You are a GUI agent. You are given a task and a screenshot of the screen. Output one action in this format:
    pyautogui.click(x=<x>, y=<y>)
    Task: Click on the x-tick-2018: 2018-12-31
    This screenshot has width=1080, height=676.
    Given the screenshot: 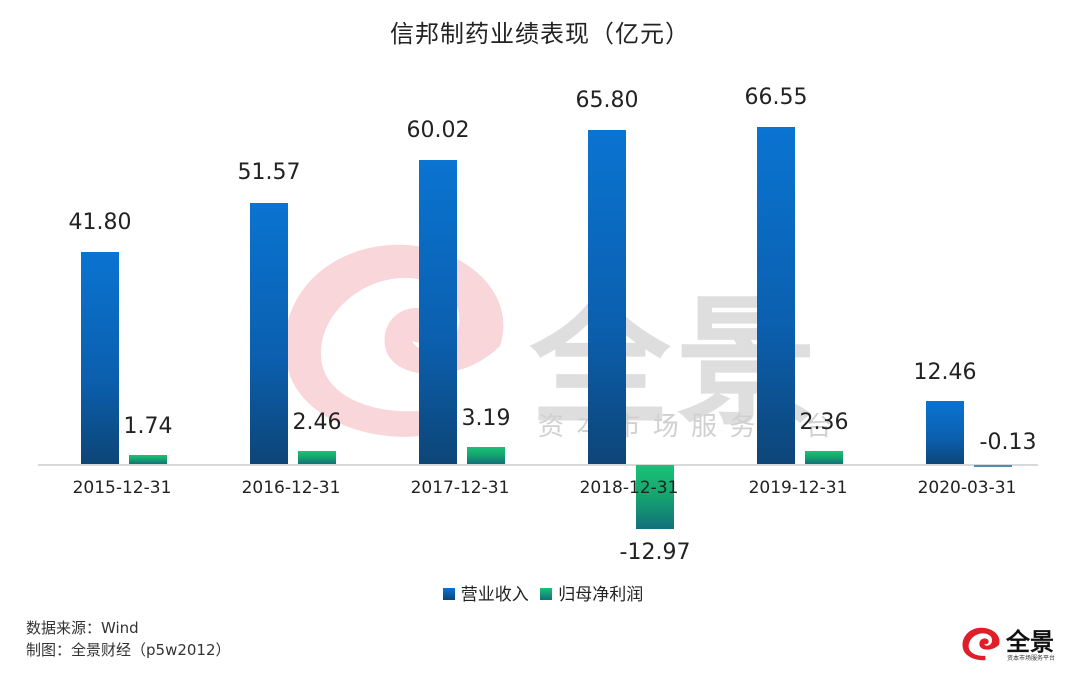 What is the action you would take?
    pyautogui.click(x=629, y=488)
    